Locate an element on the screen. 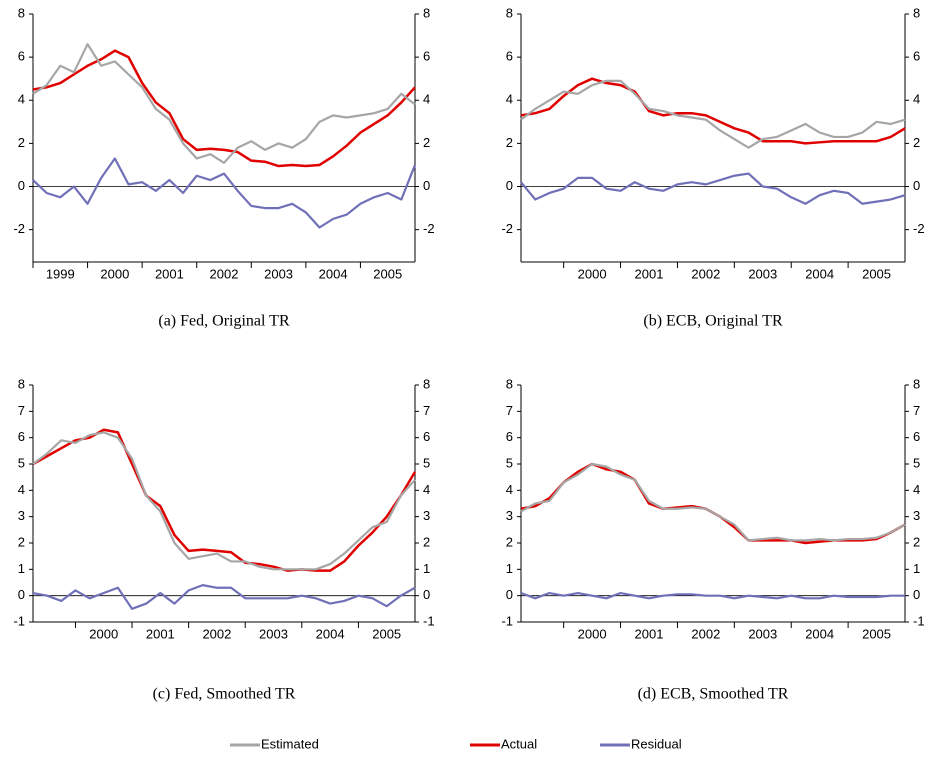 This screenshot has height=758, width=932. caption: (c) Fed, Smoothed TR is located at coordinates (224, 694).